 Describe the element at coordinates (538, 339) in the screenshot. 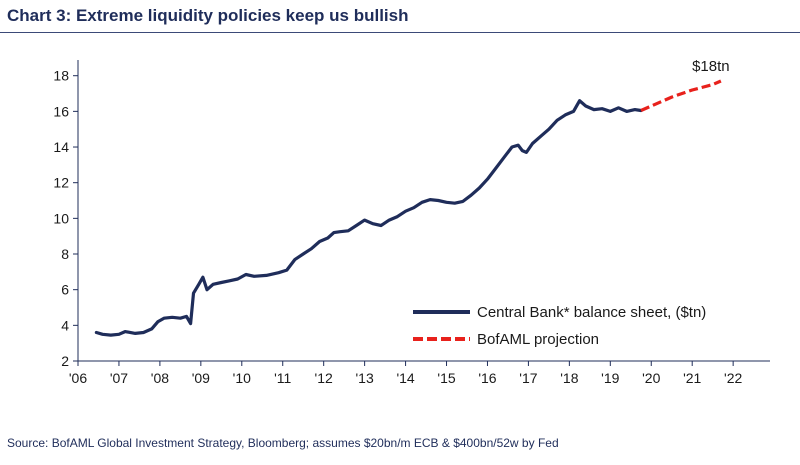

I see `legend-label-1: BofAML projection` at that location.